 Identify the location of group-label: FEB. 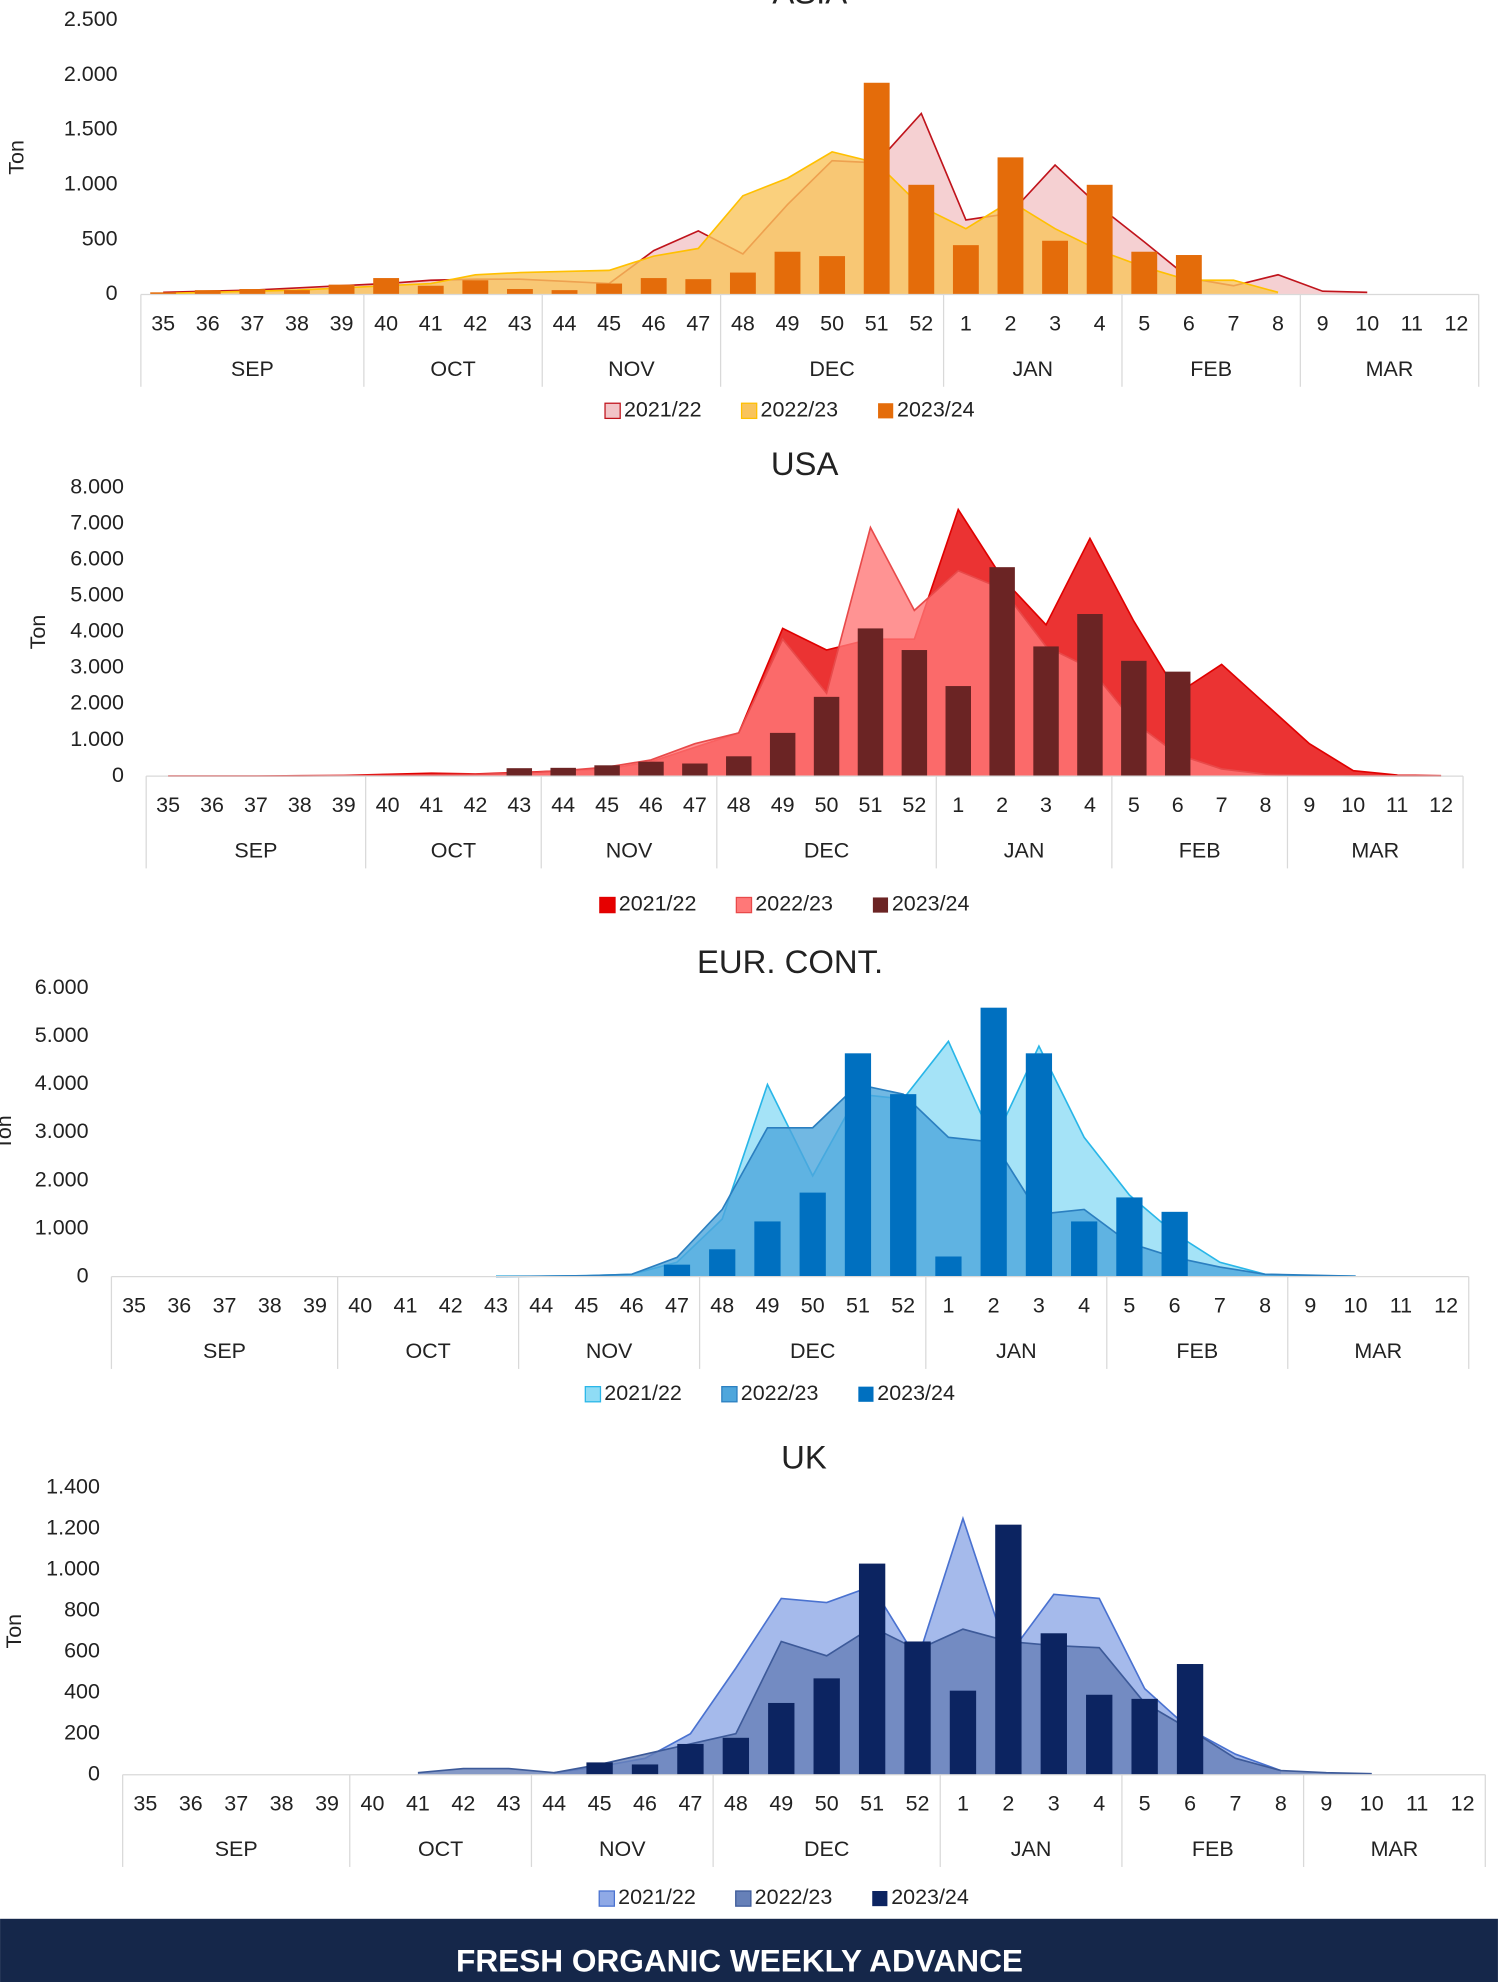
(1197, 1351).